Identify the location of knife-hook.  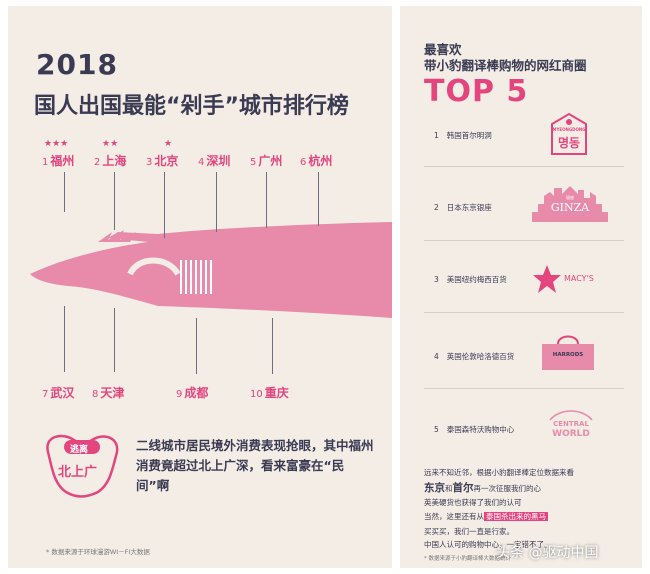
(154, 266).